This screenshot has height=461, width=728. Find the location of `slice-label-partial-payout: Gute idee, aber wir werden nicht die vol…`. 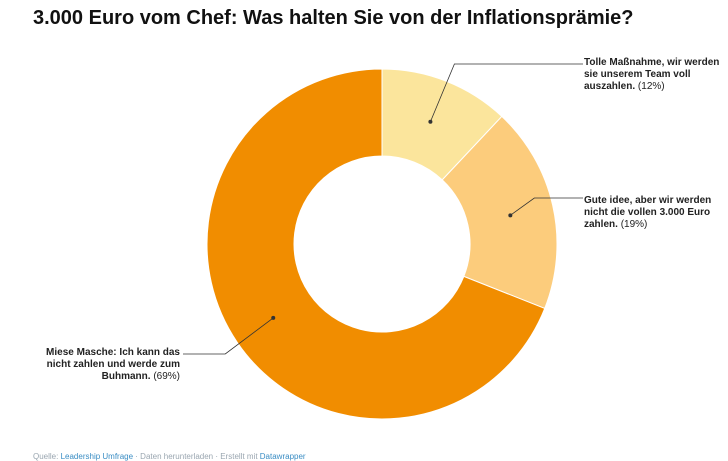

slice-label-partial-payout: Gute idee, aber wir werden nicht die vol… is located at coordinates (656, 213).